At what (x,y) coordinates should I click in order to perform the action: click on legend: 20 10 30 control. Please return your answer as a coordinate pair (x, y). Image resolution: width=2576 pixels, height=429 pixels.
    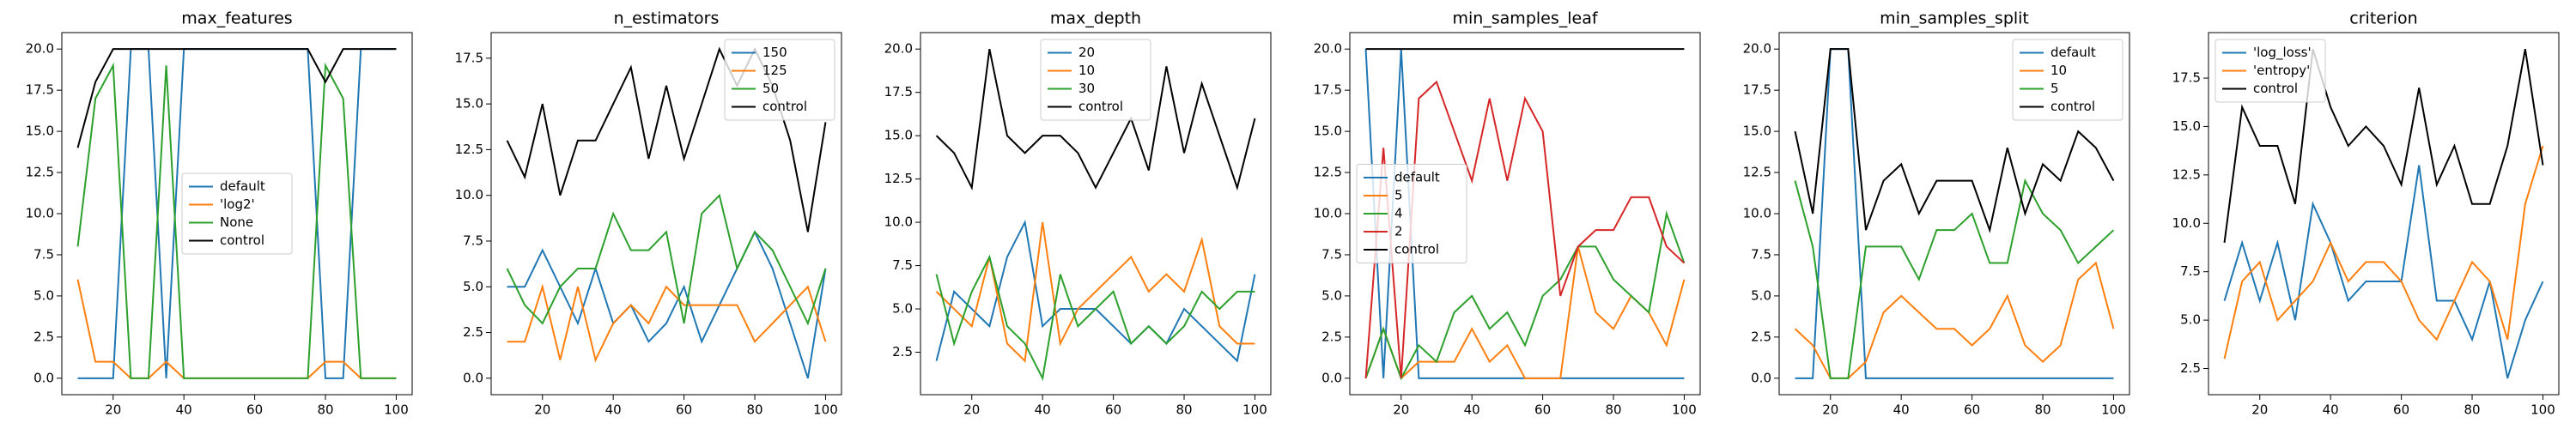
    Looking at the image, I should click on (1096, 80).